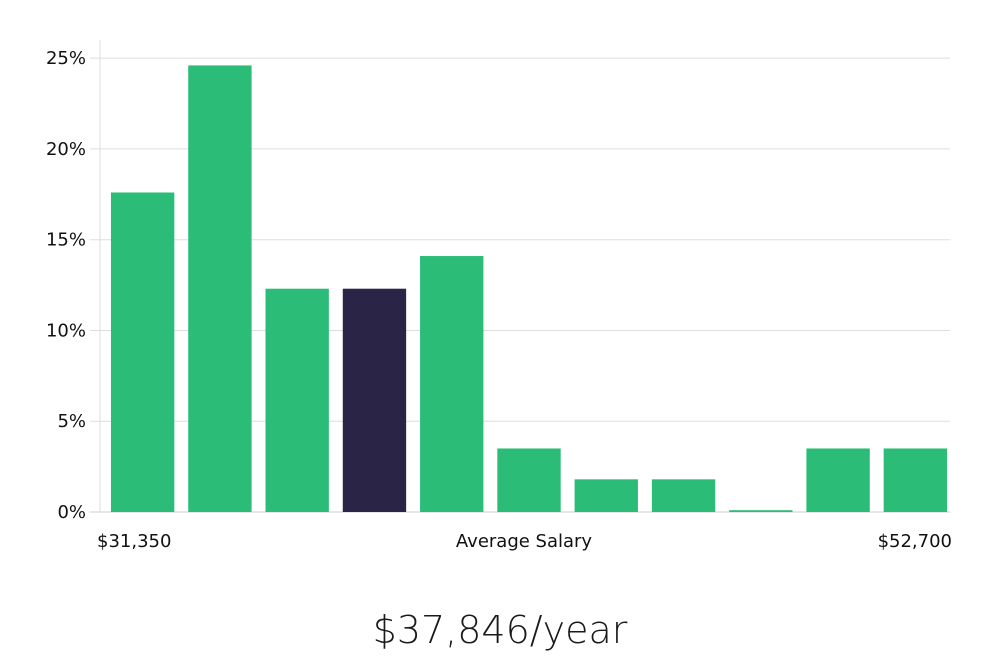 This screenshot has height=660, width=1000. I want to click on y-tick-label: 10%, so click(66, 330).